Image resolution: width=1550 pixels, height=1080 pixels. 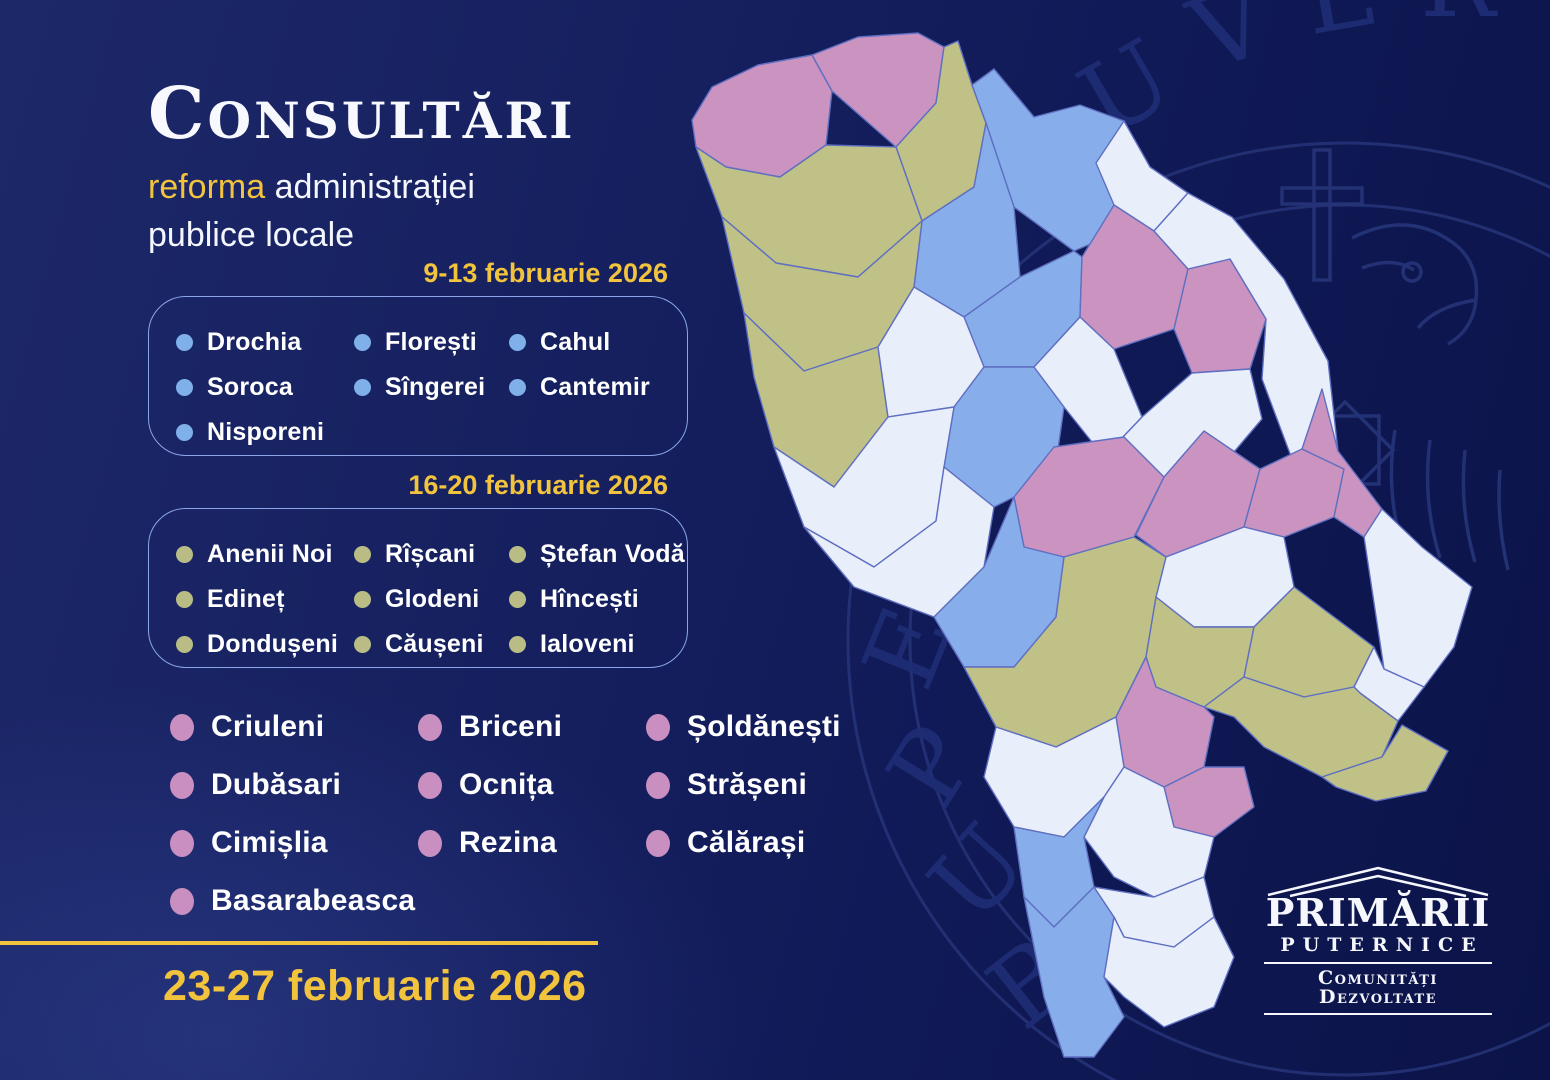 What do you see at coordinates (511, 726) in the screenshot?
I see `district-name: Briceni` at bounding box center [511, 726].